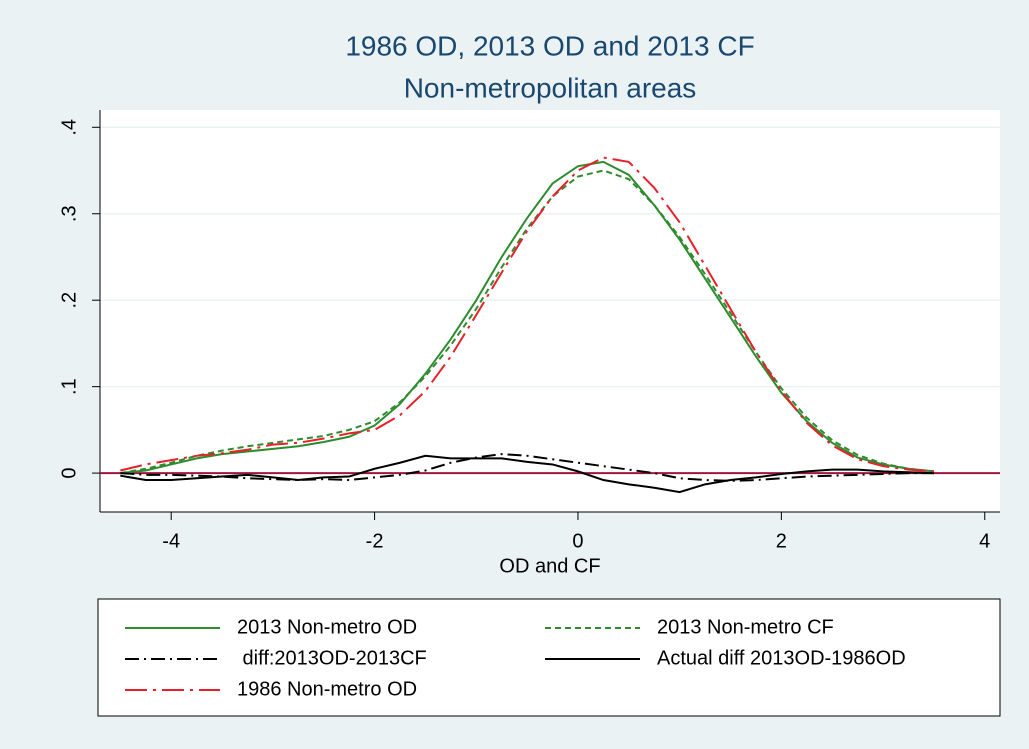 This screenshot has width=1029, height=749. What do you see at coordinates (69, 213) in the screenshot?
I see `y-tick-label: .3` at bounding box center [69, 213].